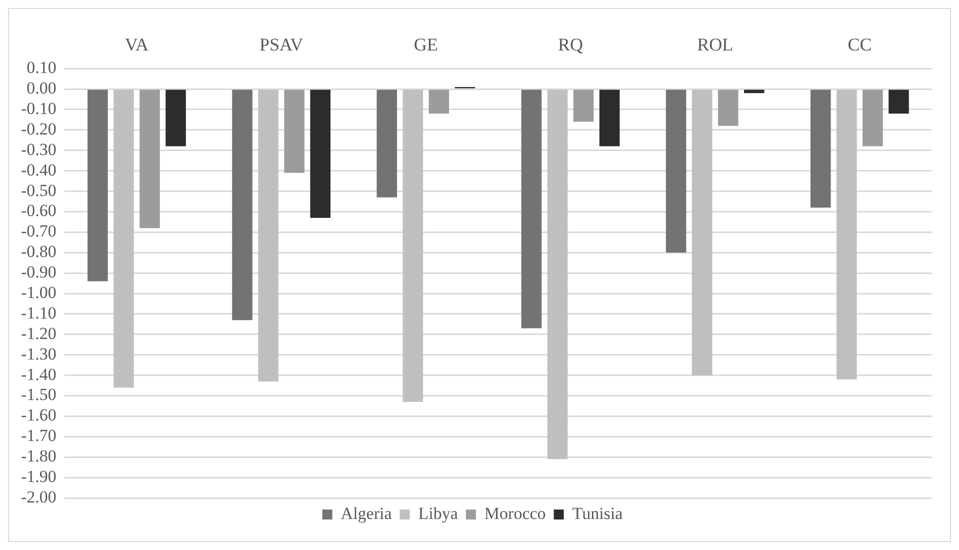  I want to click on y-tick-label: -1.20, so click(38, 333).